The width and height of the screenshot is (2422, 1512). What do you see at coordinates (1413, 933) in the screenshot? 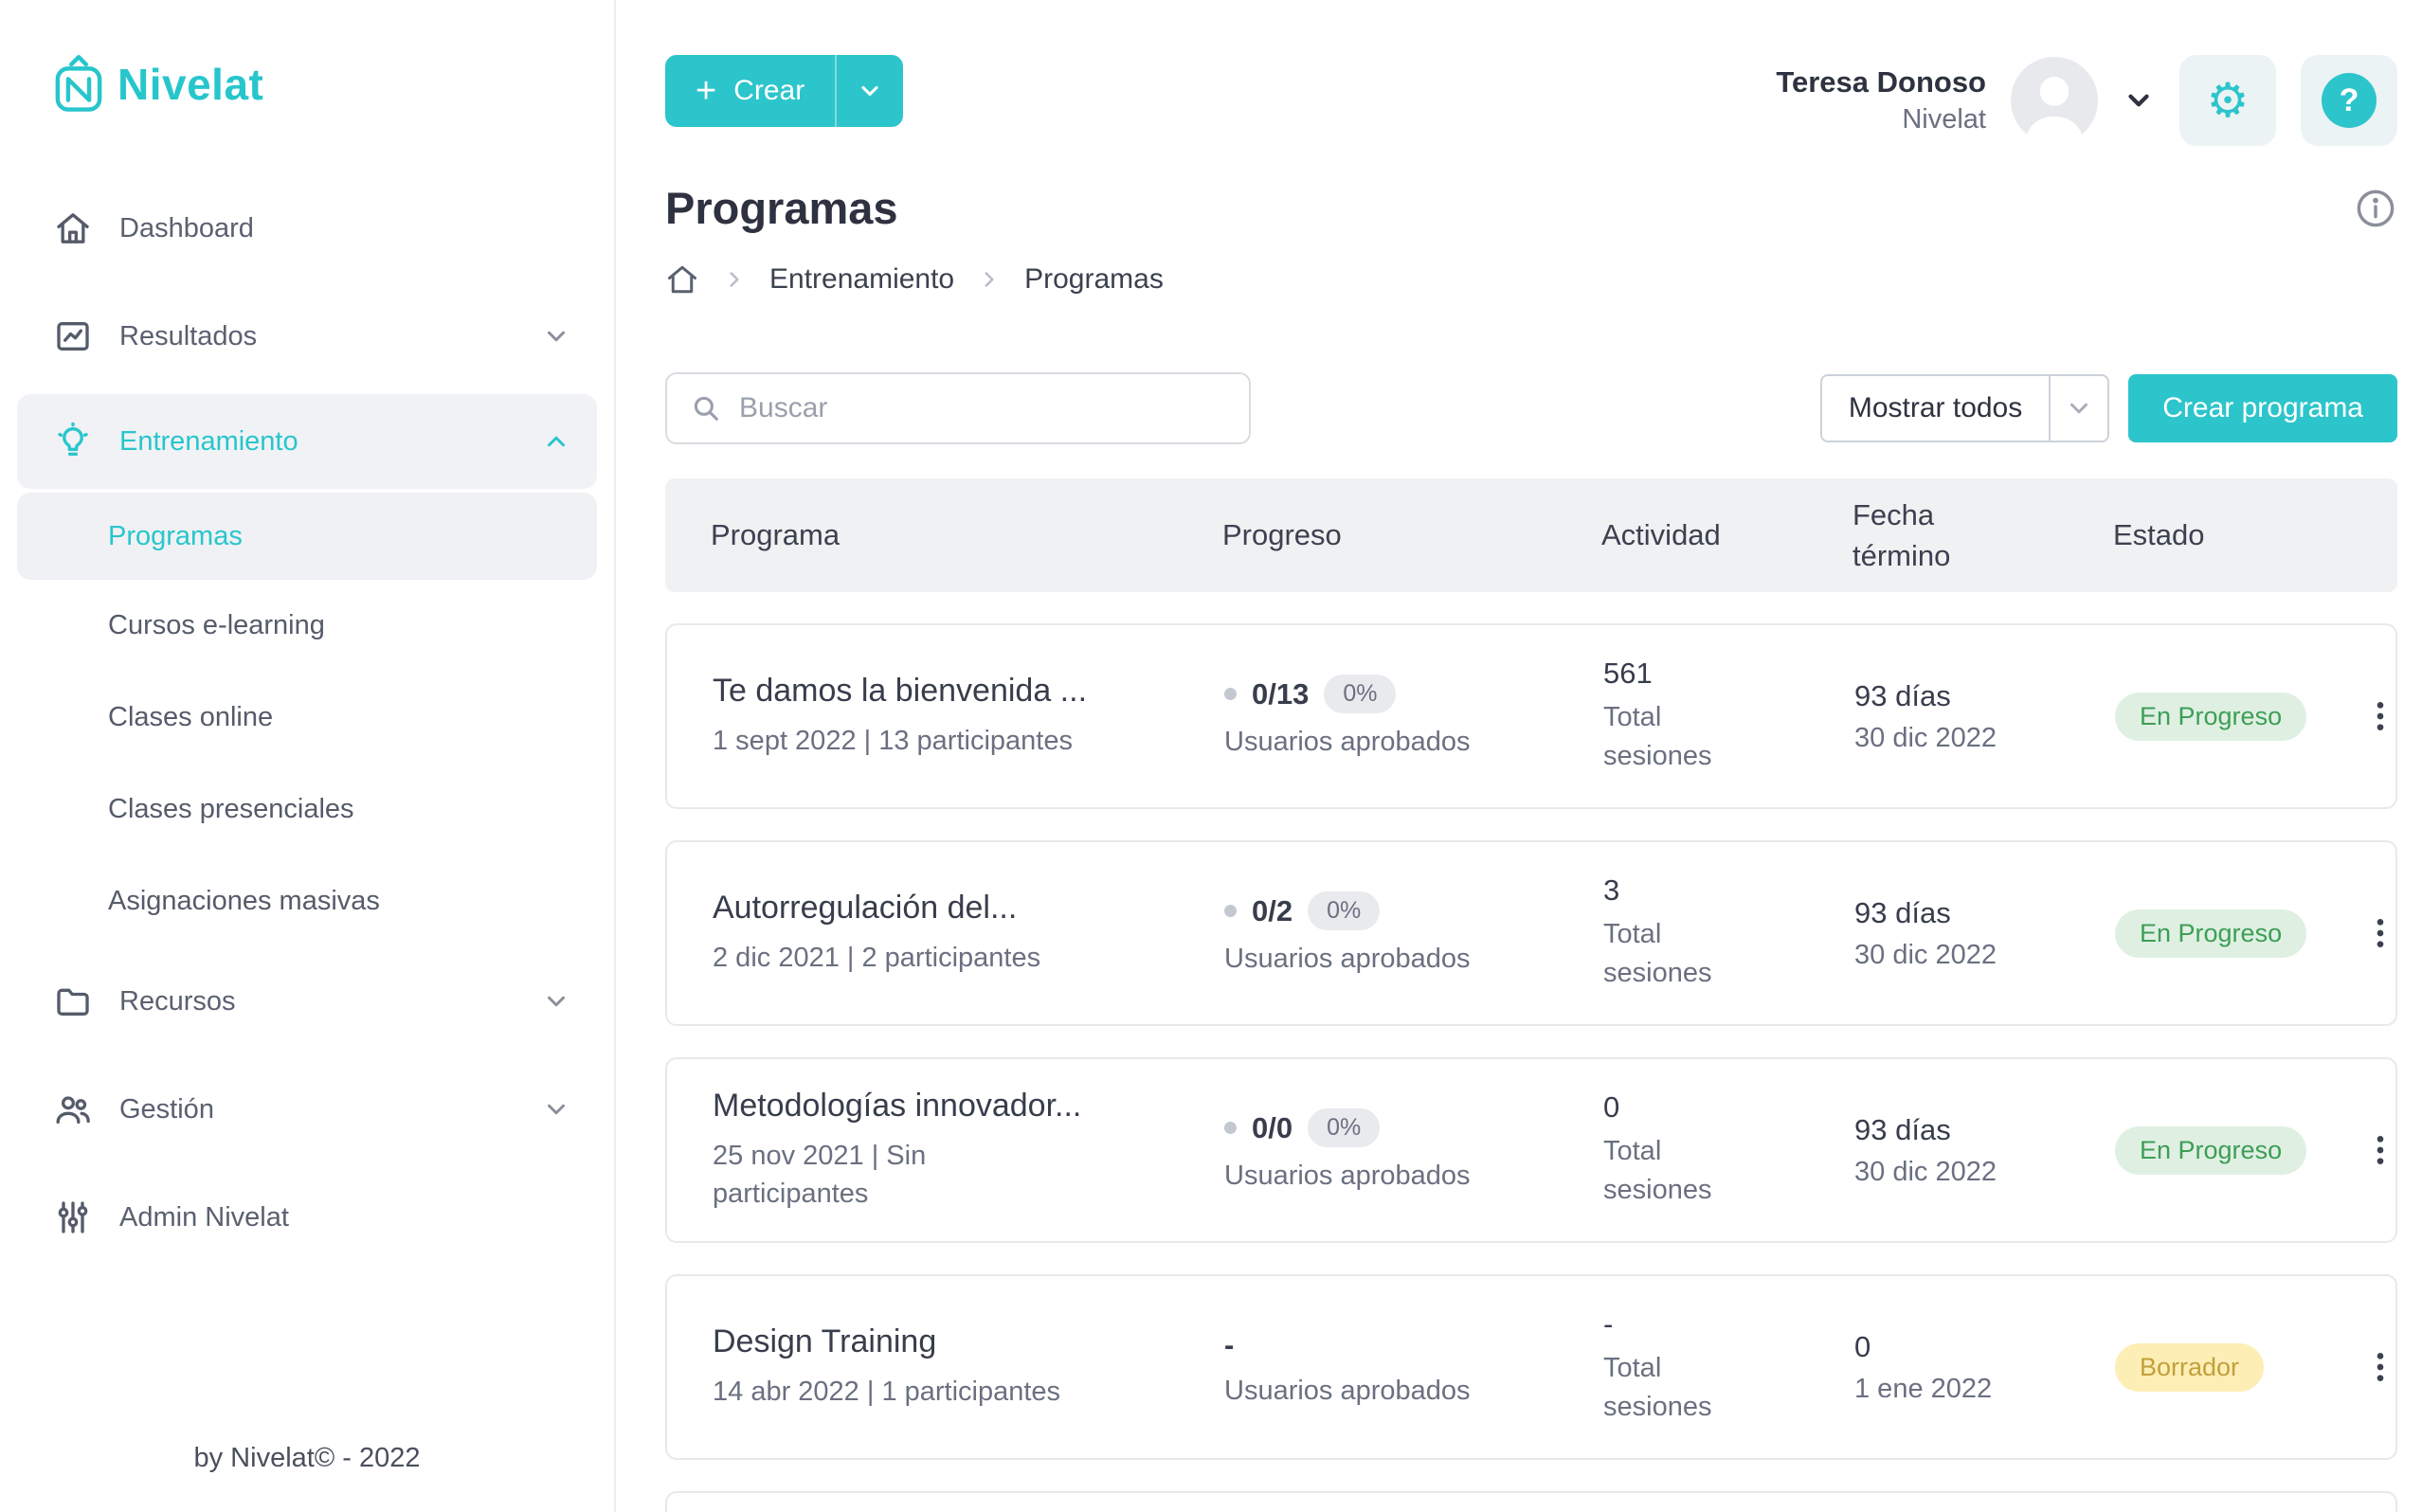
I see `progress-cell: 0/2 0% Usuarios aprobados` at bounding box center [1413, 933].